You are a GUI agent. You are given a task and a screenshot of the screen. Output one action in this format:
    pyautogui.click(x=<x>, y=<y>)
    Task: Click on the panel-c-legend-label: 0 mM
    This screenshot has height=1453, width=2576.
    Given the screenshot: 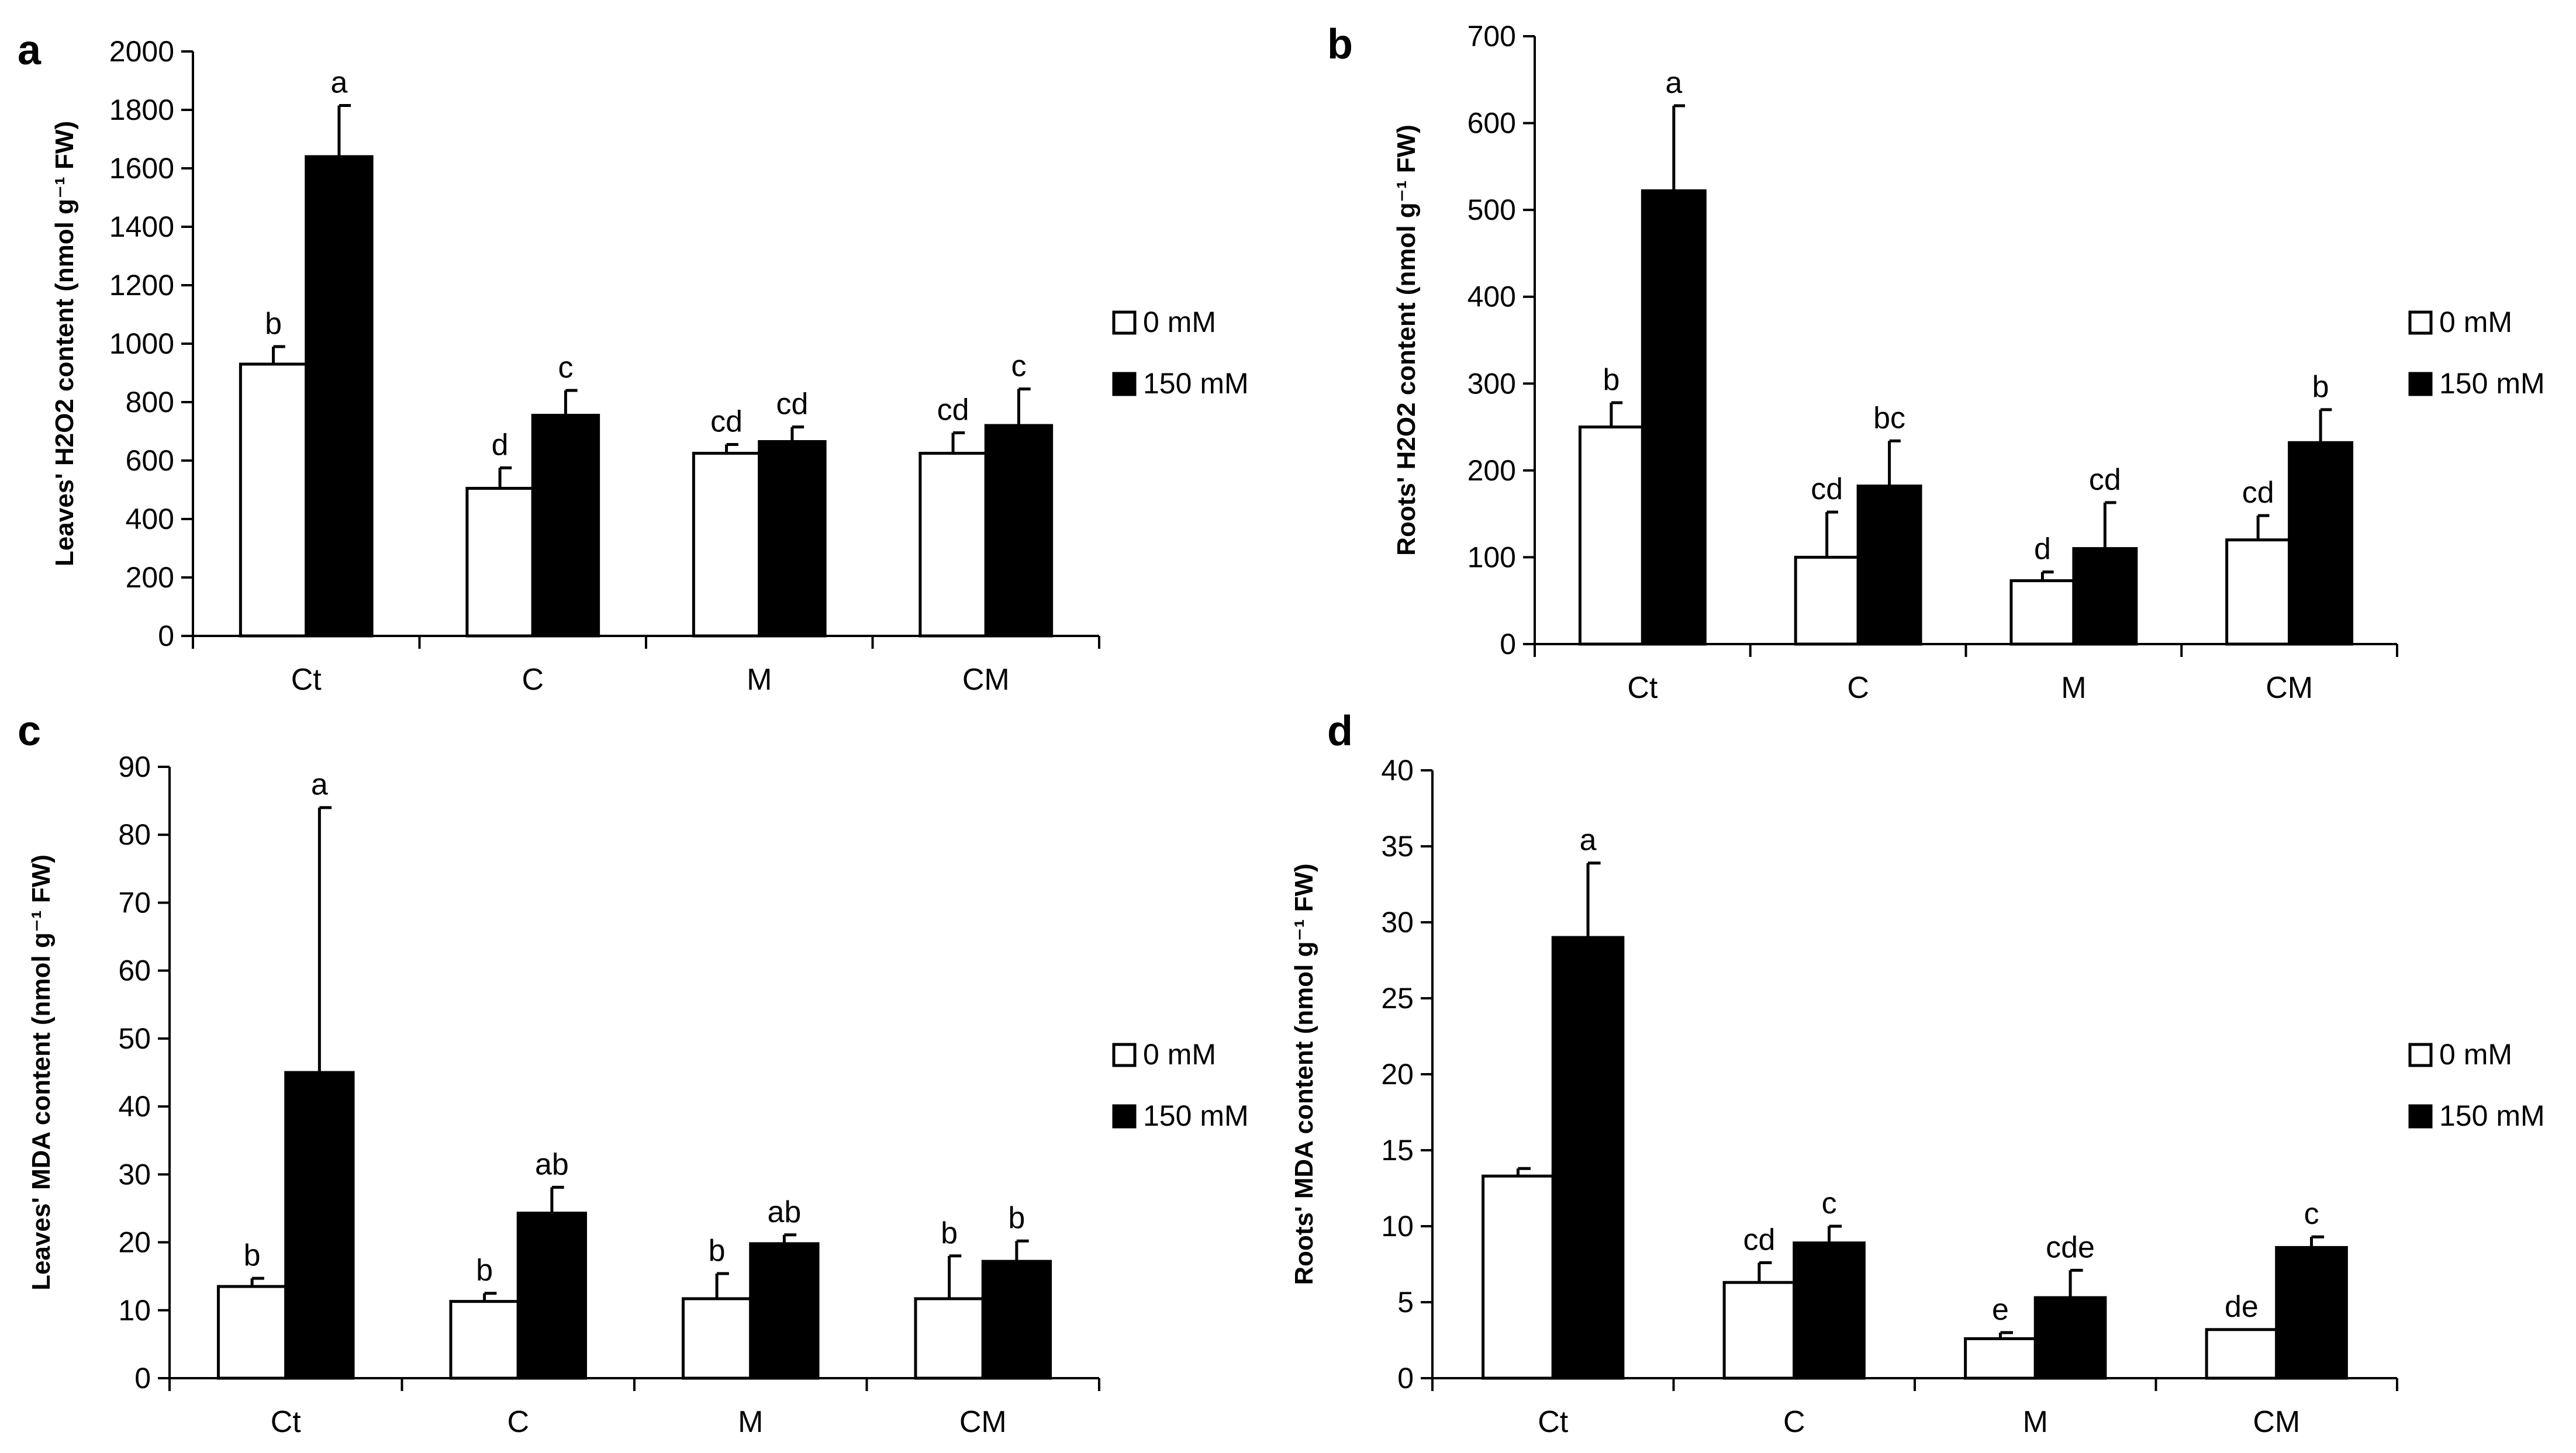 What is the action you would take?
    pyautogui.click(x=1179, y=1054)
    